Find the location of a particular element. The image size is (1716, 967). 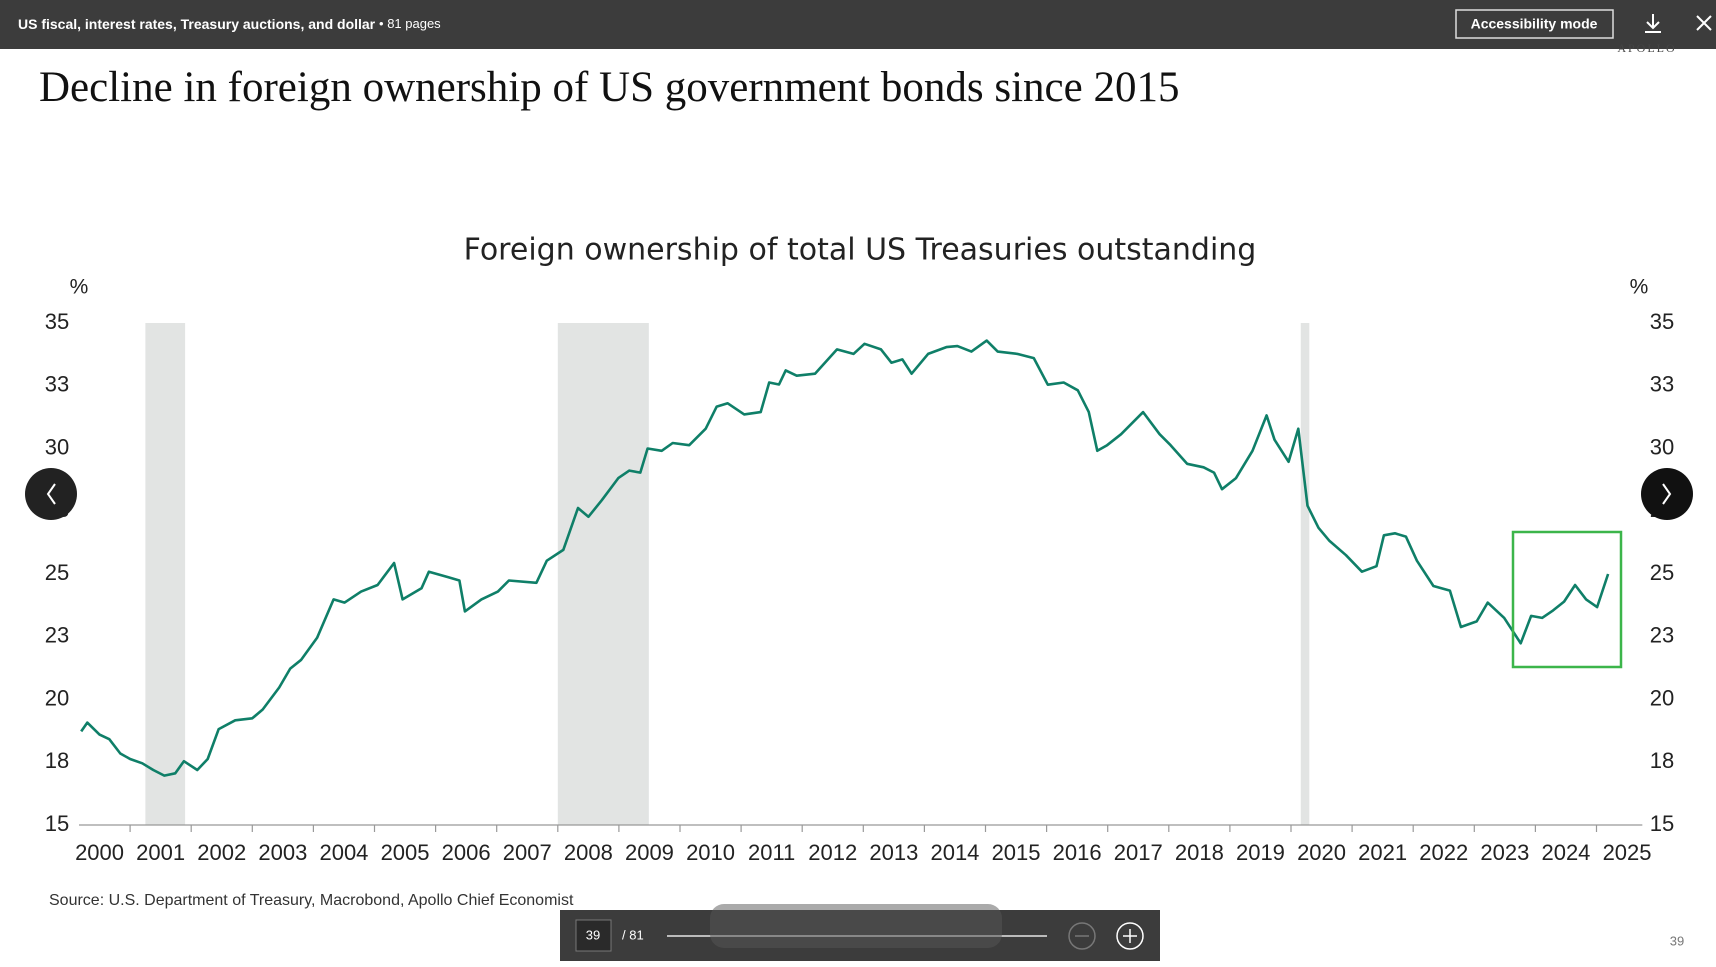

next-arrow is located at coordinates (1667, 494).